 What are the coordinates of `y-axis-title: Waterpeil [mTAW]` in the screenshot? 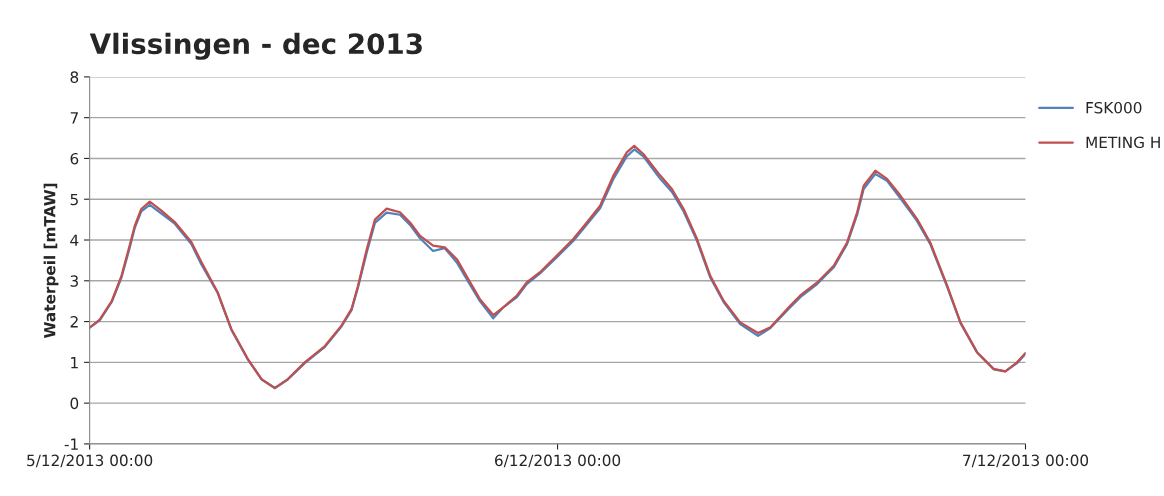 It's located at (51, 260).